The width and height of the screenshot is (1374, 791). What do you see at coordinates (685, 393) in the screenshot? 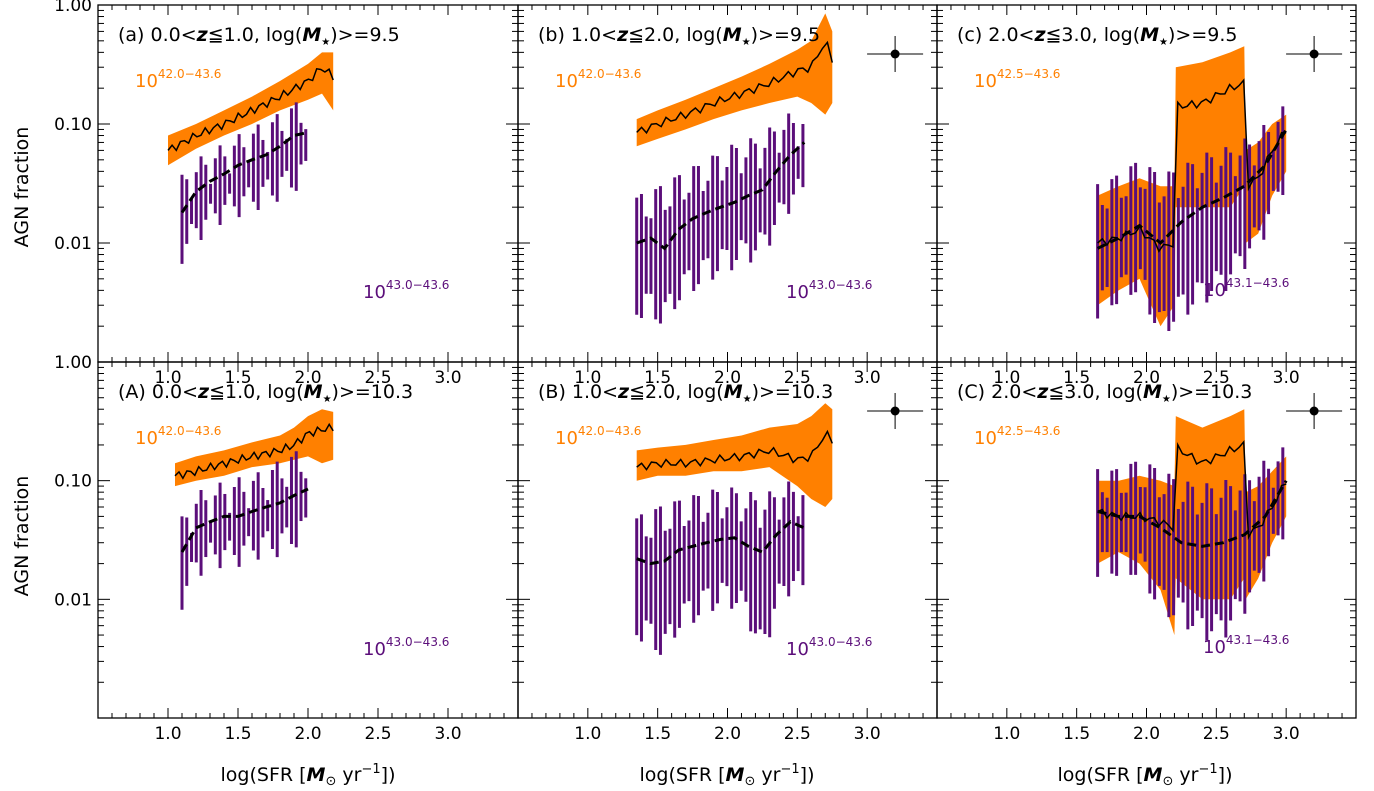
I see `panel-title: (B) 1.0<z≦2.0, log(M★)>=10.3` at bounding box center [685, 393].